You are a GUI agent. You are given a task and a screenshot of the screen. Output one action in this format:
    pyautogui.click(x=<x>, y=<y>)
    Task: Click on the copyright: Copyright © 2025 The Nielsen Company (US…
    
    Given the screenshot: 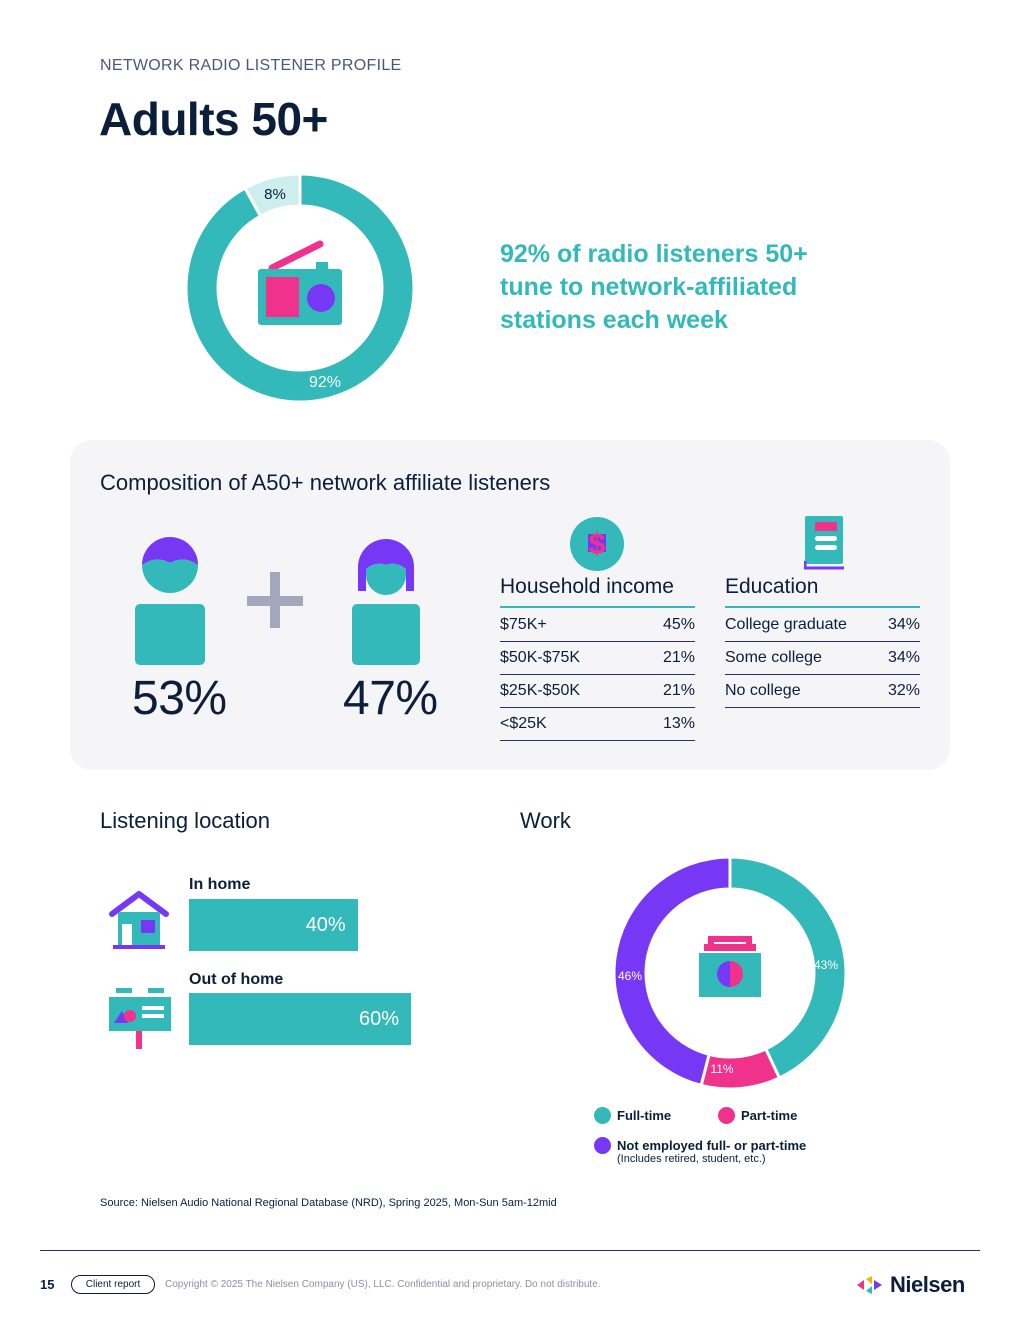 What is the action you would take?
    pyautogui.click(x=383, y=1284)
    